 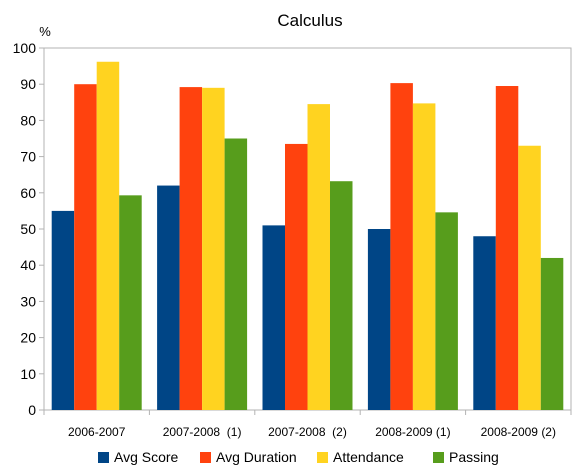 What do you see at coordinates (322, 457) in the screenshot?
I see `legend-swatch-attendance` at bounding box center [322, 457].